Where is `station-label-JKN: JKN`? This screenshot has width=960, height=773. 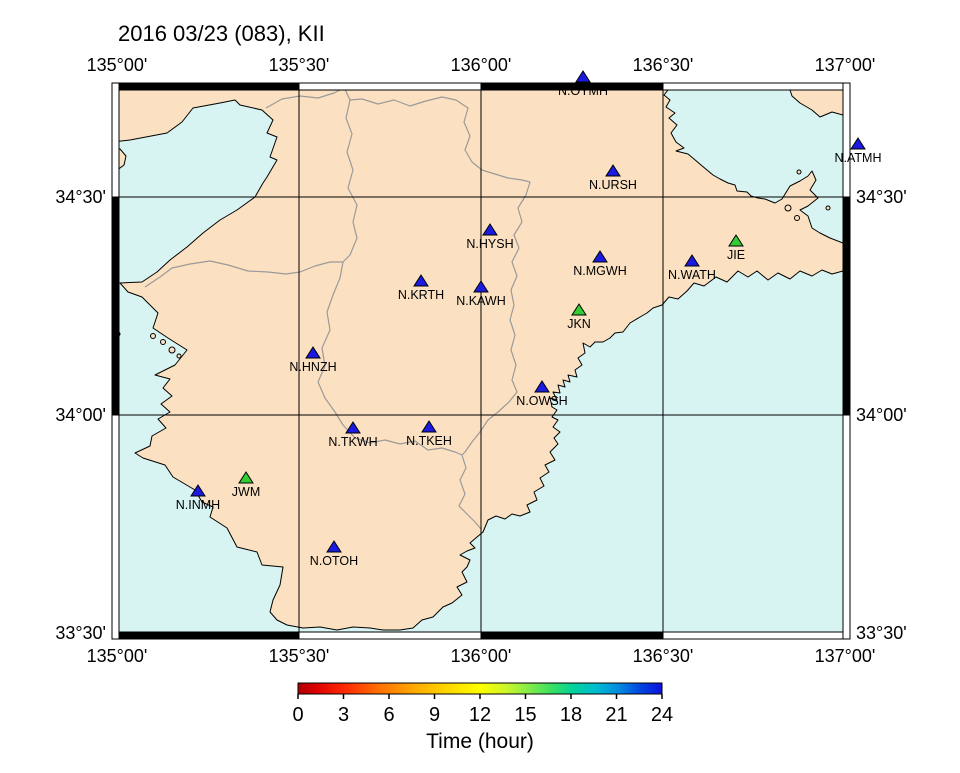
station-label-JKN: JKN is located at coordinates (579, 324).